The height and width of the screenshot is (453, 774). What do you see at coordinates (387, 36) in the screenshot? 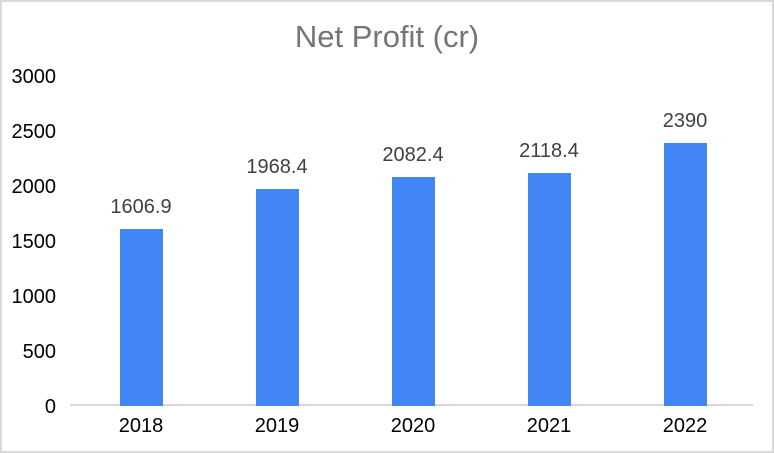
I see `chart-title: Net Profit (cr)` at bounding box center [387, 36].